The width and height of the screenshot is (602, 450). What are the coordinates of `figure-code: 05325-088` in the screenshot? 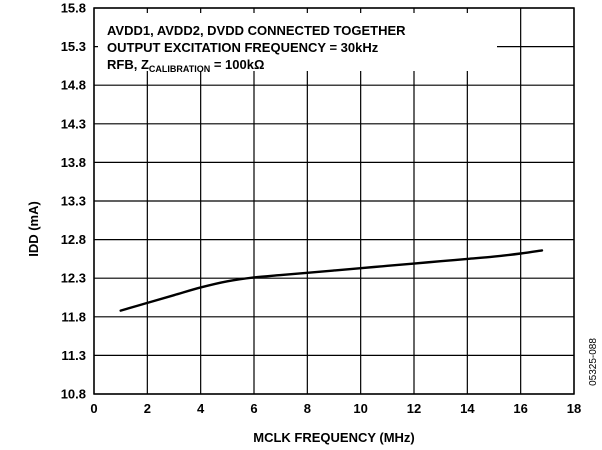 It's located at (593, 362).